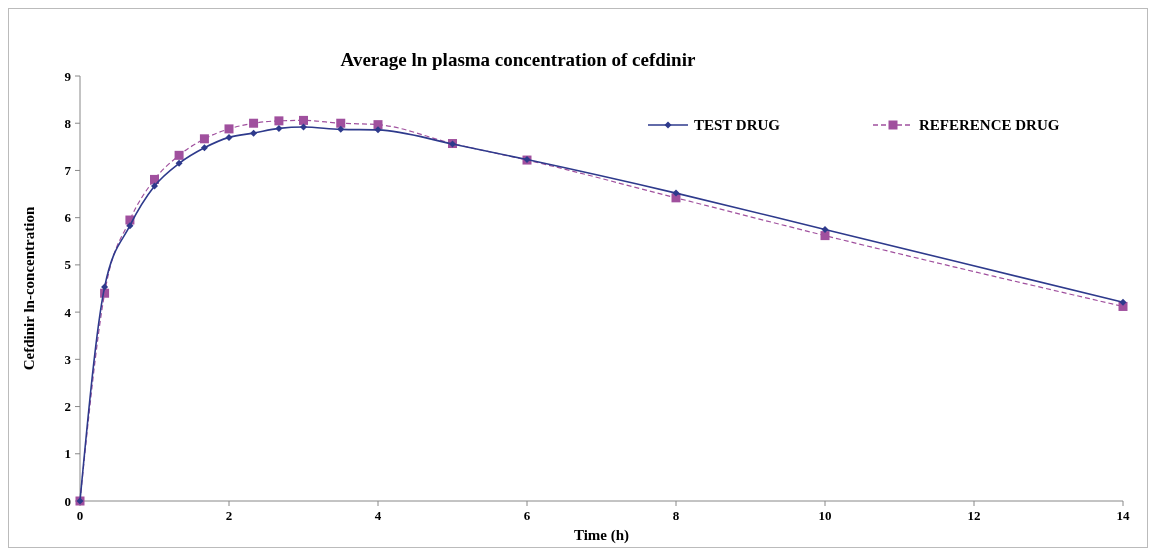  I want to click on y-tick-label: 3, so click(68, 359).